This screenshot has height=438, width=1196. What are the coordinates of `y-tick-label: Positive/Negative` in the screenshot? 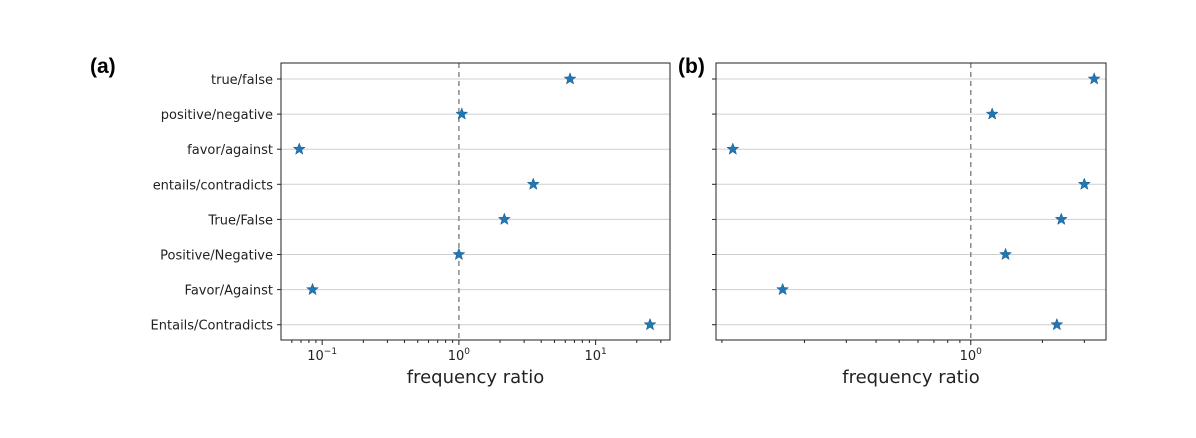 It's located at (216, 256).